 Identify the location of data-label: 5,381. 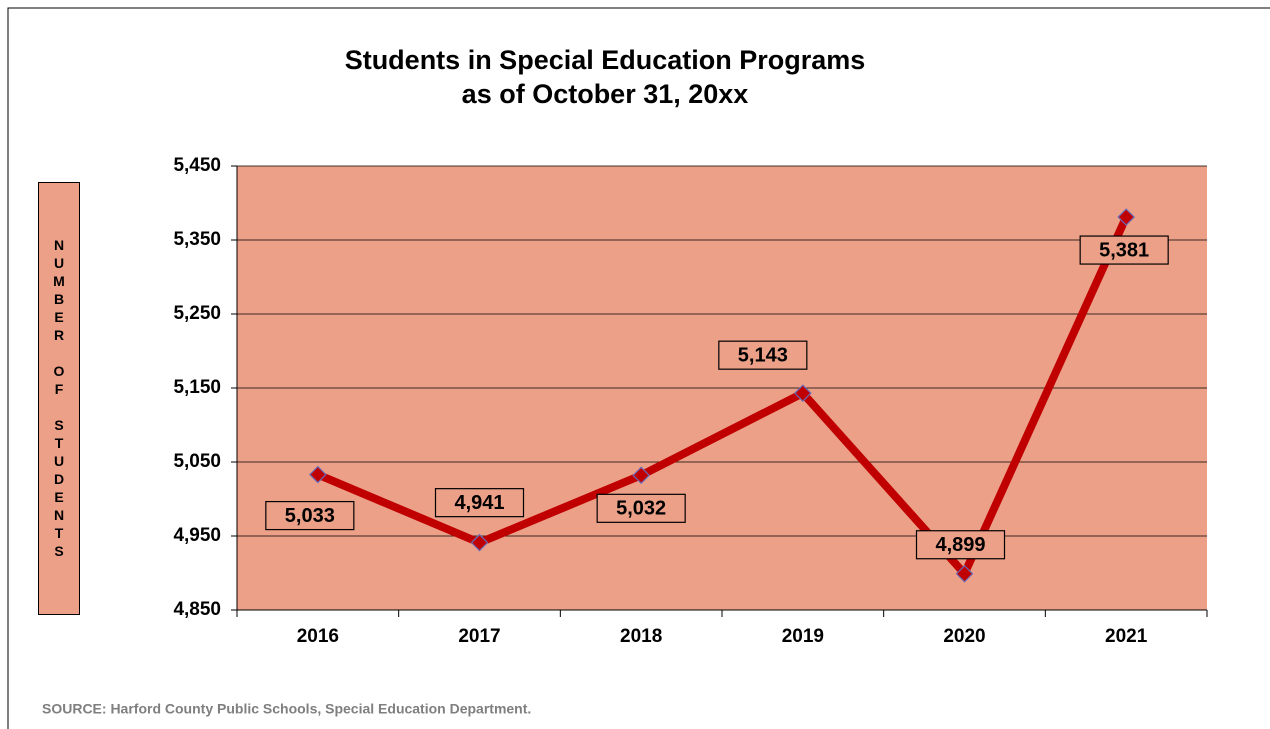
(1124, 250).